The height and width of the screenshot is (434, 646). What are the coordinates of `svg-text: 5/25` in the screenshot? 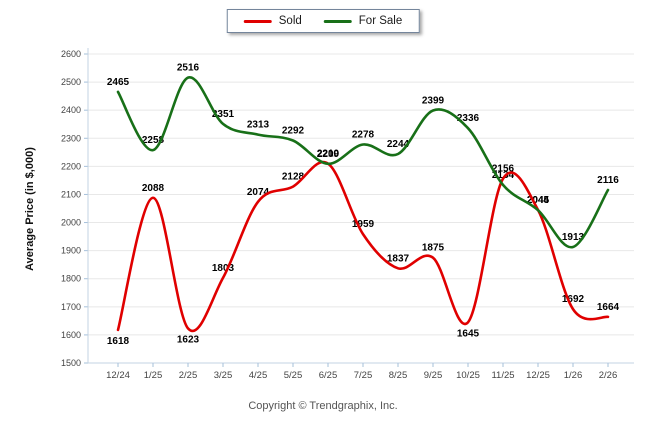 It's located at (293, 375).